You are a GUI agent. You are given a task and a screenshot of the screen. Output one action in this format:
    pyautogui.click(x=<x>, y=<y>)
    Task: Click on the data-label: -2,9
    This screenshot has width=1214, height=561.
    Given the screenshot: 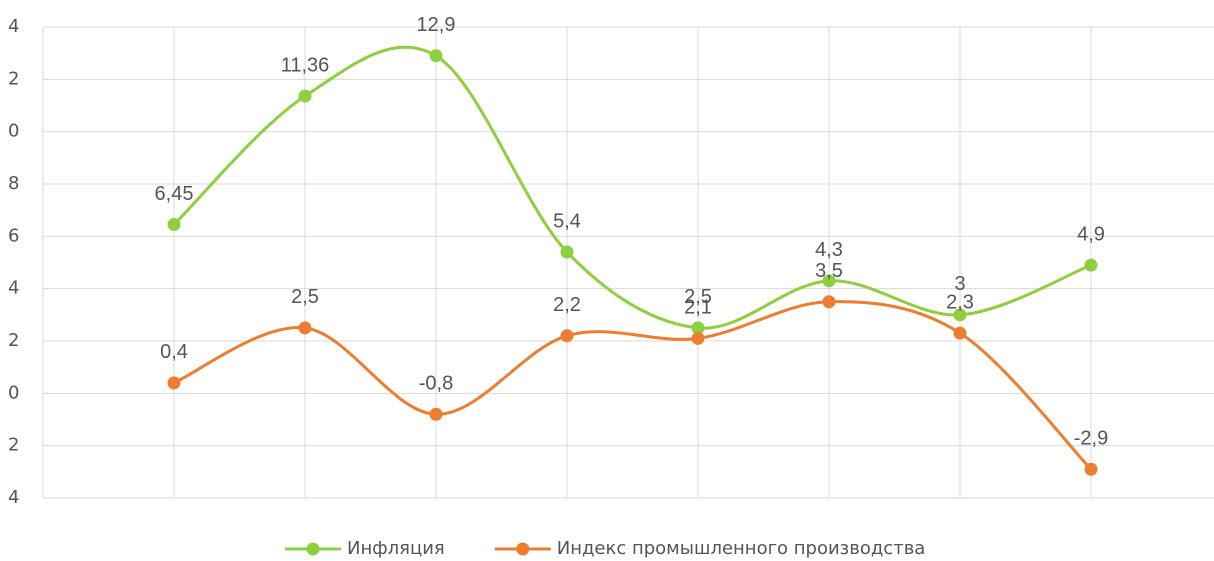 What is the action you would take?
    pyautogui.click(x=1091, y=438)
    